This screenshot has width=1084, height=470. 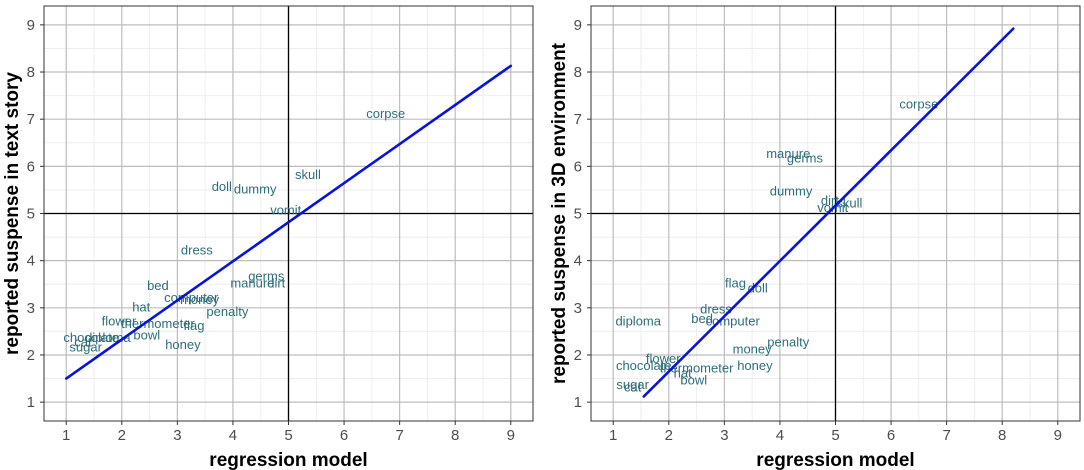 What do you see at coordinates (697, 368) in the screenshot?
I see `word-label: thermometer` at bounding box center [697, 368].